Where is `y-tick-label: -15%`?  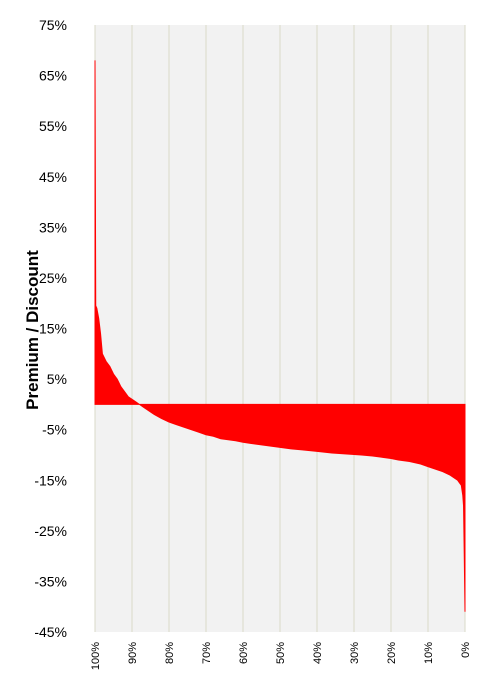
y-tick-label: -15% is located at coordinates (50, 480).